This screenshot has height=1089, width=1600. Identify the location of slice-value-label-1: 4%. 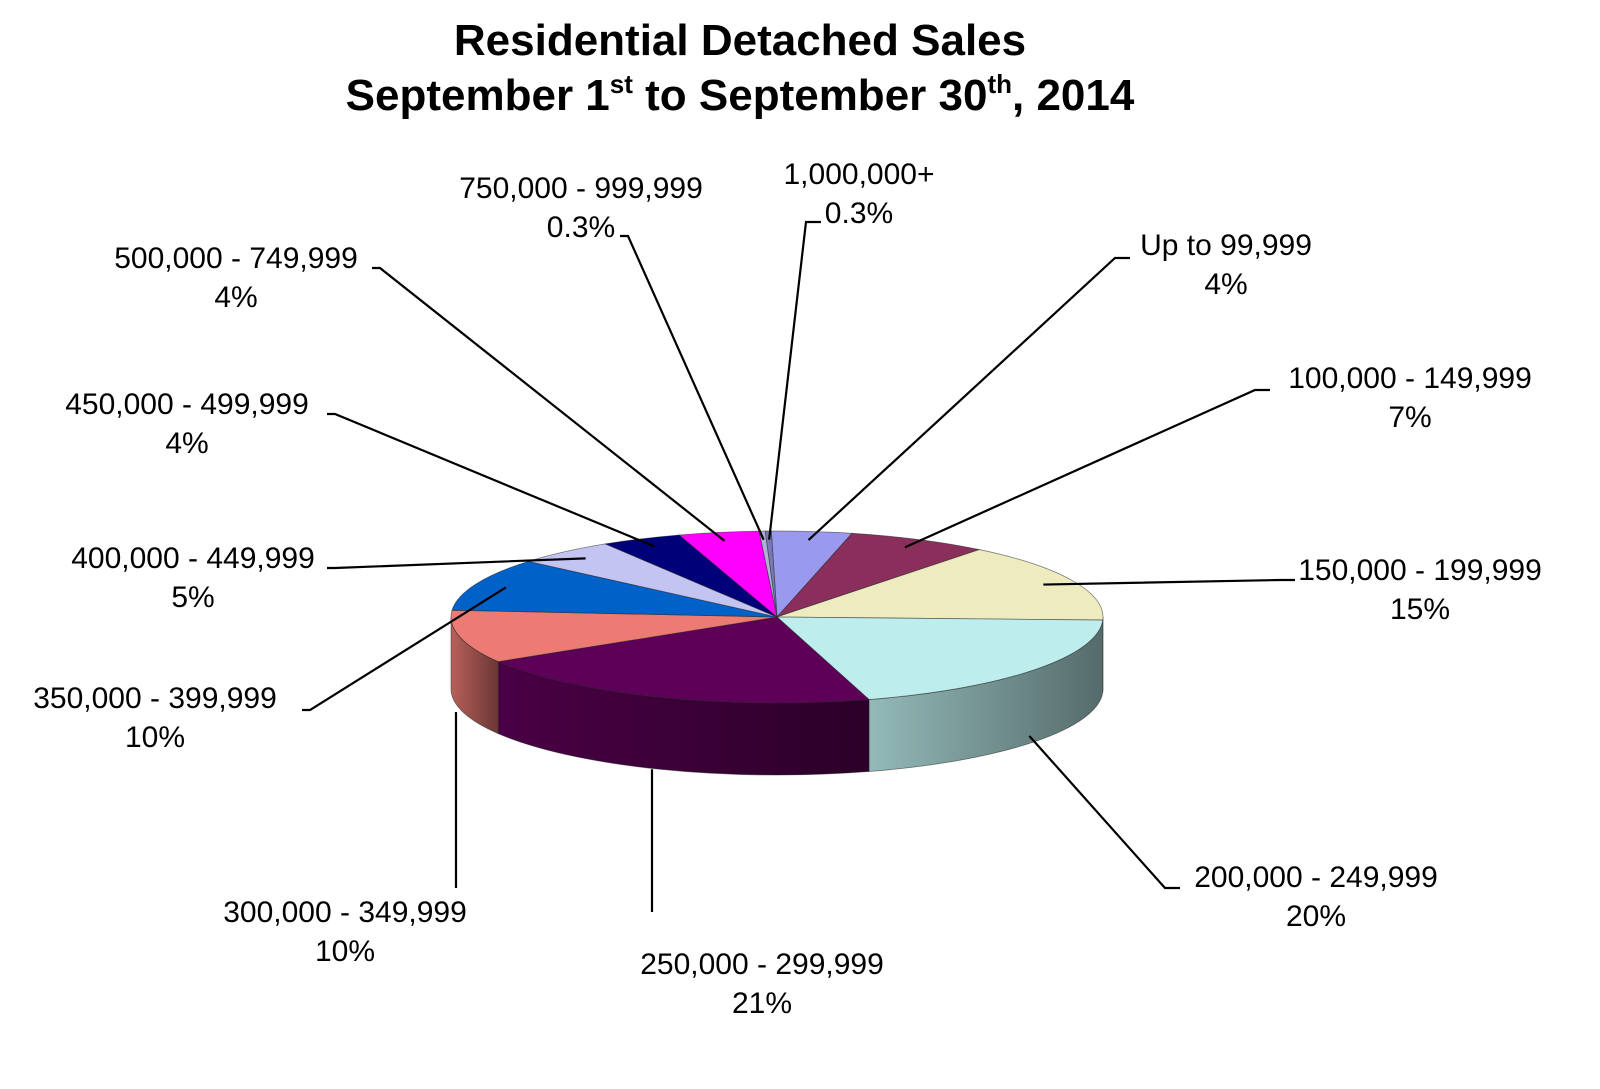
(1225, 284).